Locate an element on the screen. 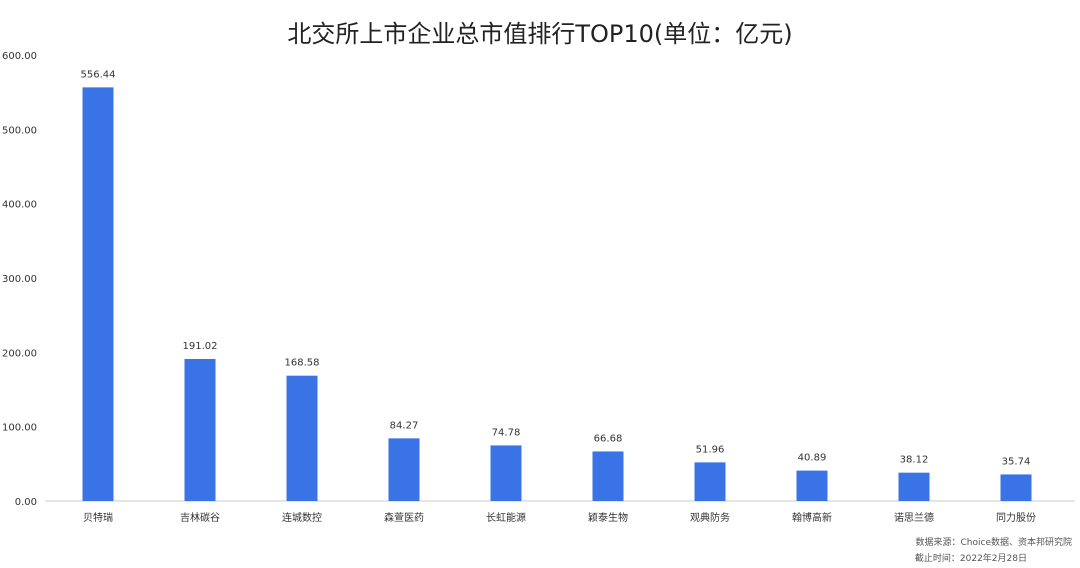  y-axis: 0.00 100.00 200.00 300.00 400.00 500.00 600.00 is located at coordinates (19, 279).